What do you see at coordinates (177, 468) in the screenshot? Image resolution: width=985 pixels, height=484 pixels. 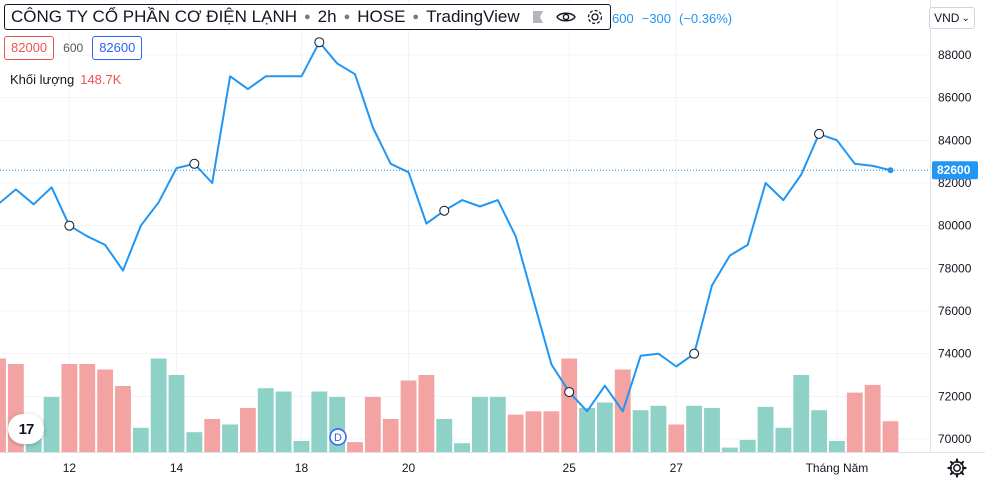 I see `x-tick-label: 14` at bounding box center [177, 468].